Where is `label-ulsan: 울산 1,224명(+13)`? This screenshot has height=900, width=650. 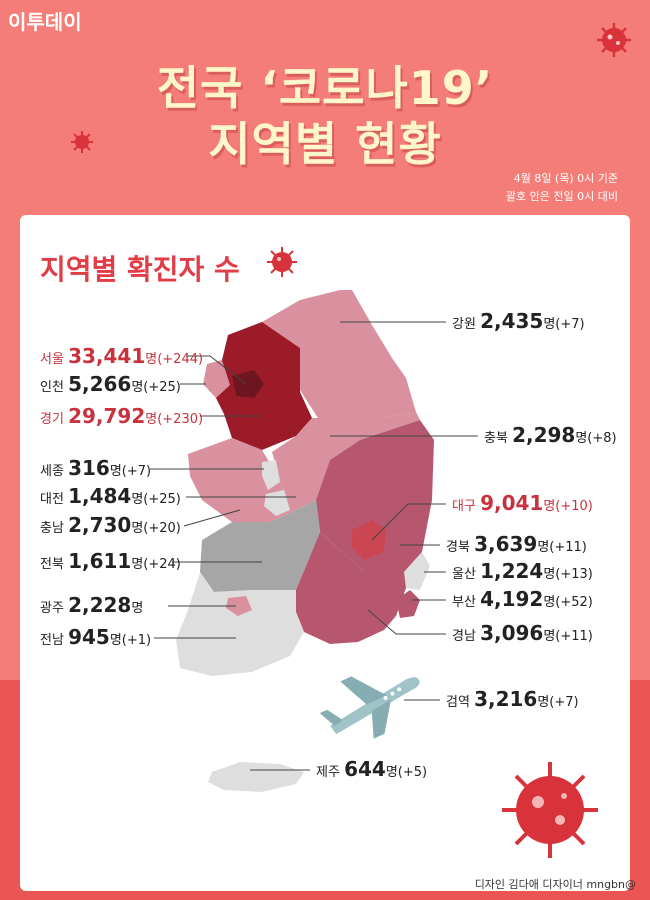 label-ulsan: 울산 1,224명(+13) is located at coordinates (522, 573).